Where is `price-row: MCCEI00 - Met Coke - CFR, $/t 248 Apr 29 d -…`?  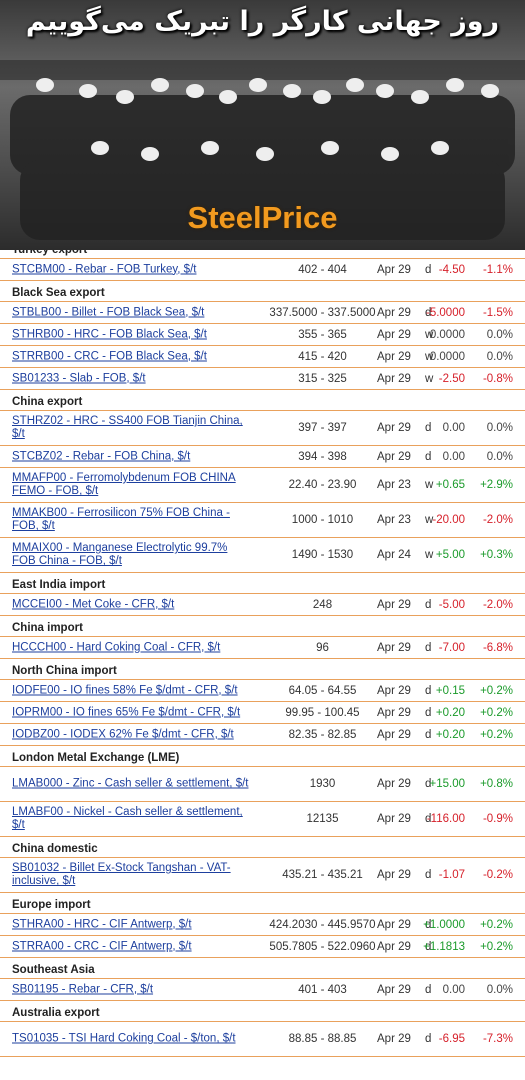
price-row: MCCEI00 - Met Coke - CFR, $/t 248 Apr 29 d -… is located at coordinates (262, 605).